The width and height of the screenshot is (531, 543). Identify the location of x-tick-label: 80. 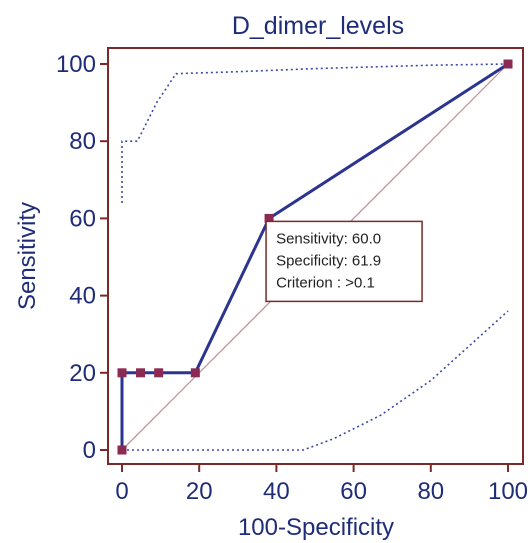
(430, 491).